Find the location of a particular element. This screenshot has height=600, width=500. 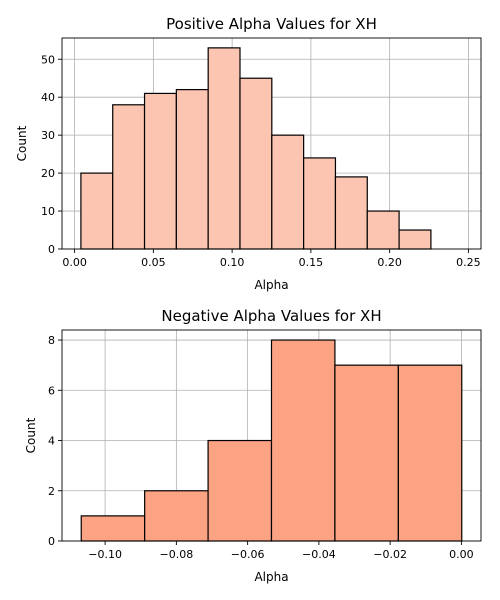

x-tick-label: 0.25 is located at coordinates (468, 262).